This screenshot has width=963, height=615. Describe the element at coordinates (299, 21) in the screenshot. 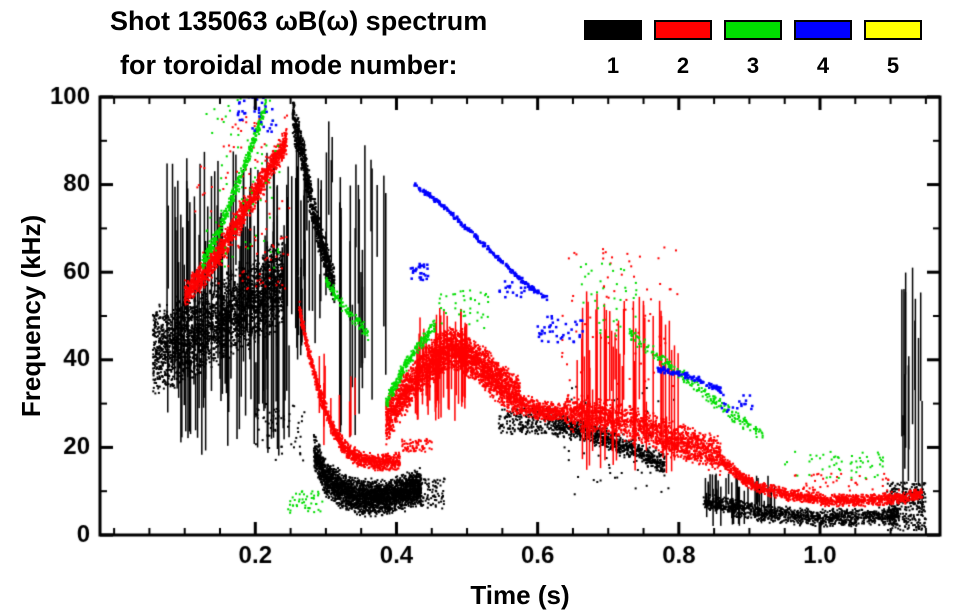

I see `chart-title-line1: Shot 135063 ωB(ω) spectrum` at that location.